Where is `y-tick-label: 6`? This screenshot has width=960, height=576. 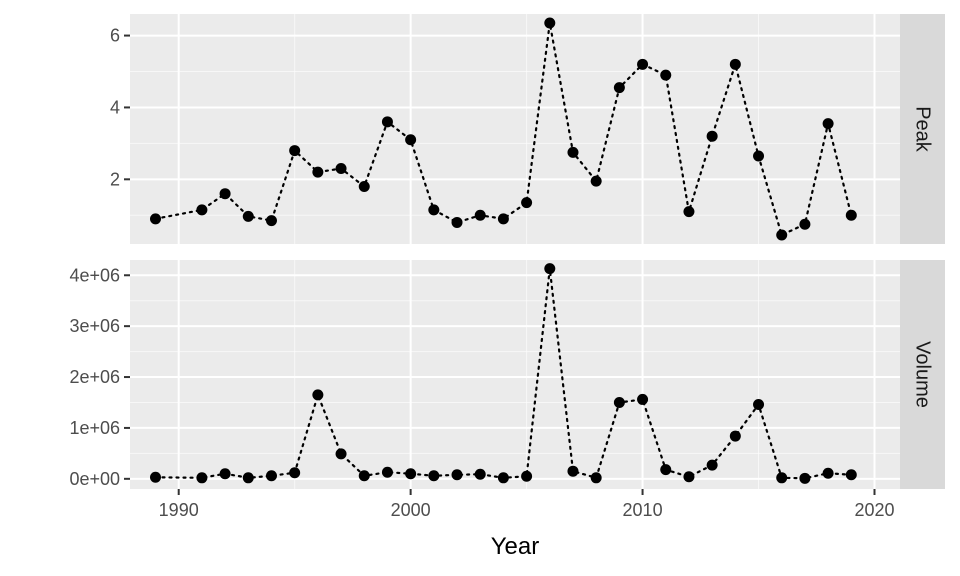 y-tick-label: 6 is located at coordinates (115, 36).